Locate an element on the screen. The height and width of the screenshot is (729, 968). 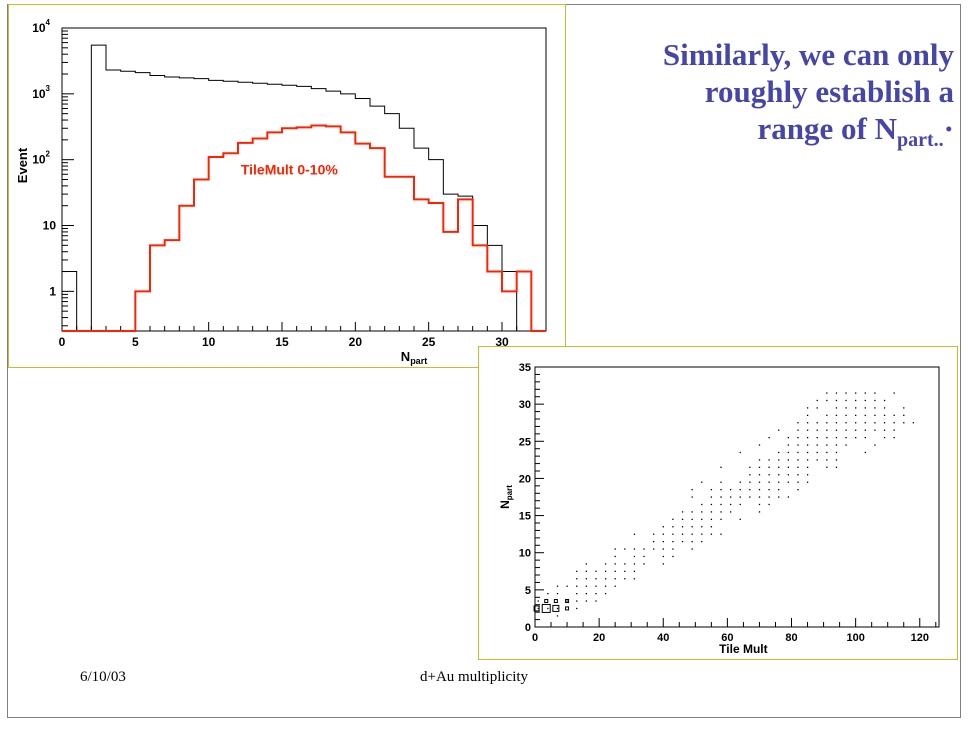
y-tick-label: 35 is located at coordinates (525, 368).